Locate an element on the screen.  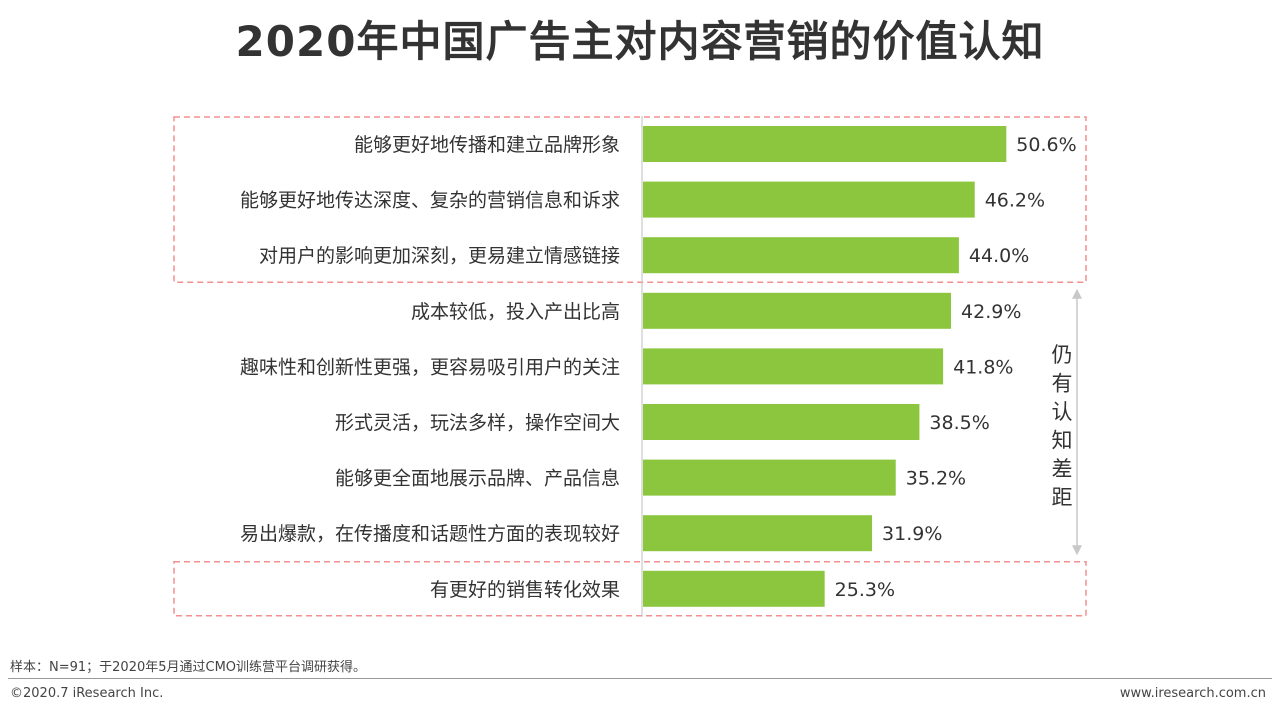
value-label: 50.6% is located at coordinates (1046, 145).